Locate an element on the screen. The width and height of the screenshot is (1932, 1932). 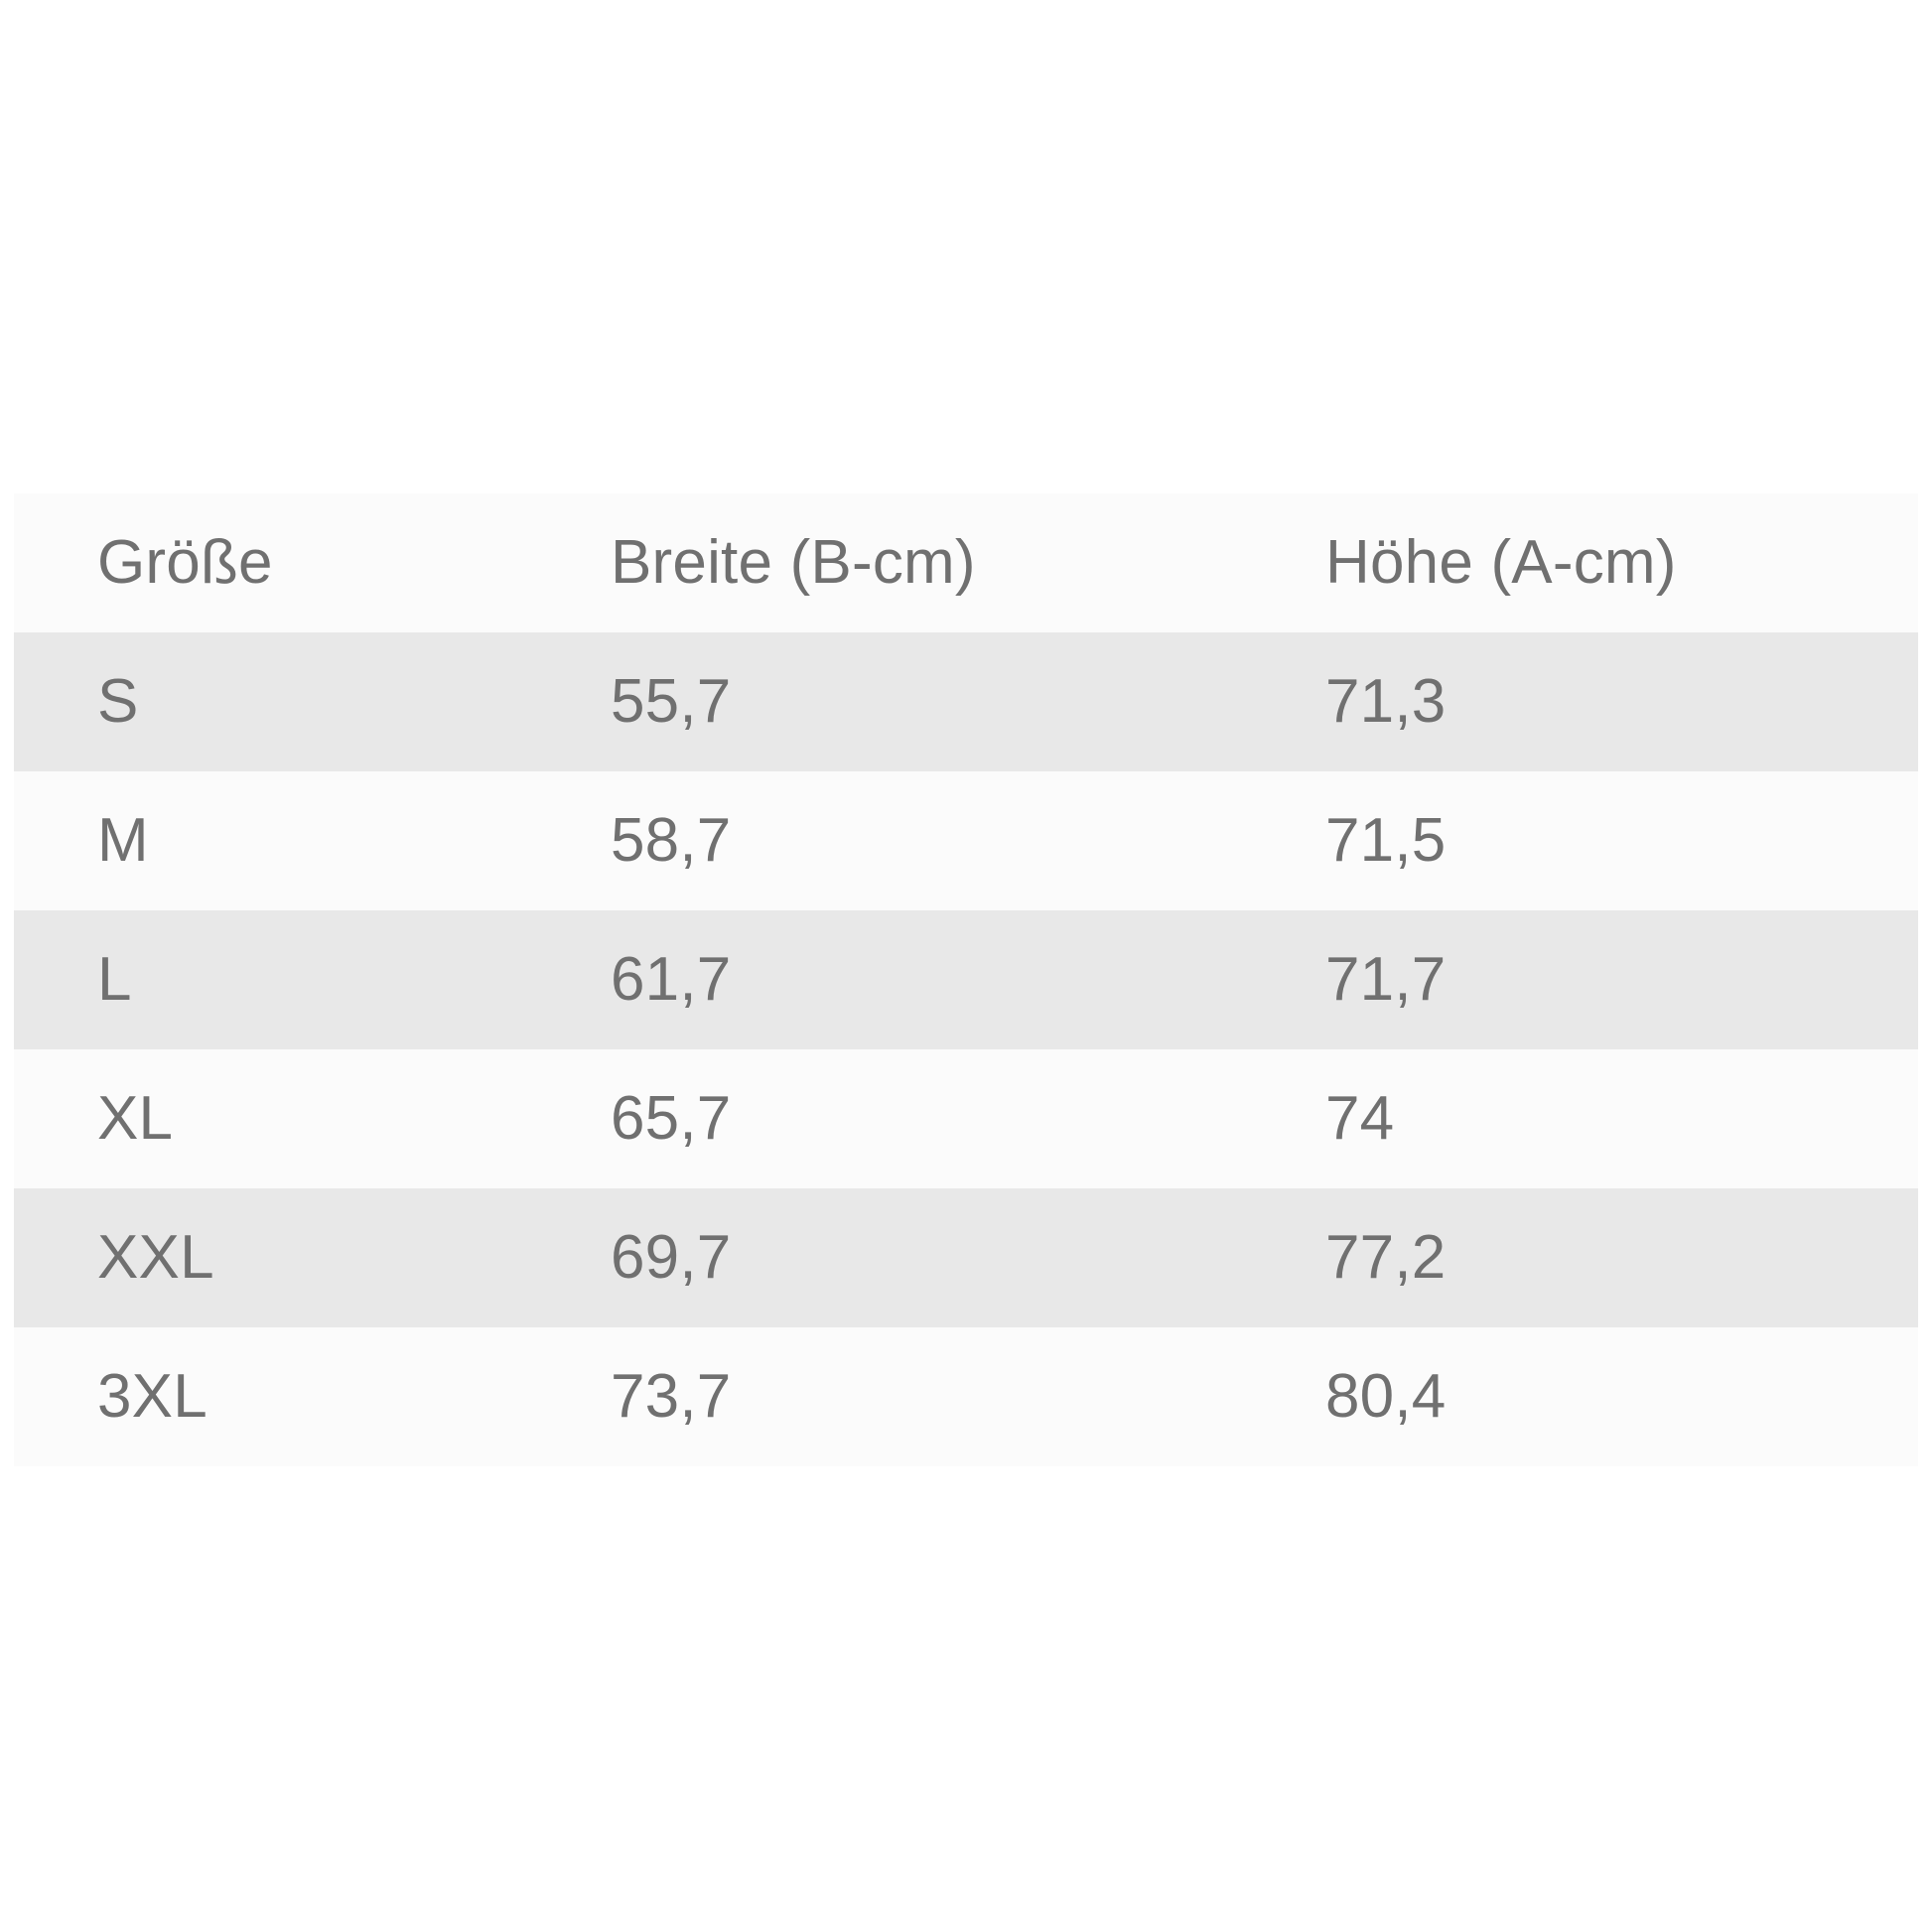
cell-width: 65,7 is located at coordinates (671, 1118).